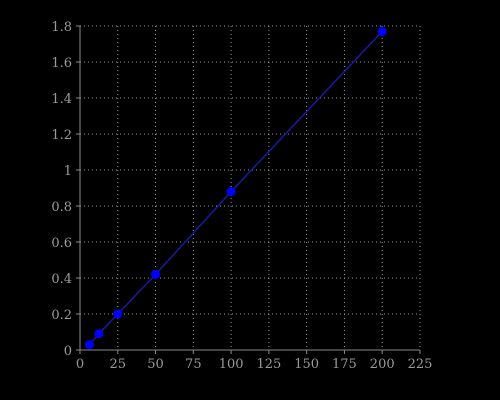 The height and width of the screenshot is (400, 500). Describe the element at coordinates (61, 207) in the screenshot. I see `y-tick-label: 0.8` at that location.